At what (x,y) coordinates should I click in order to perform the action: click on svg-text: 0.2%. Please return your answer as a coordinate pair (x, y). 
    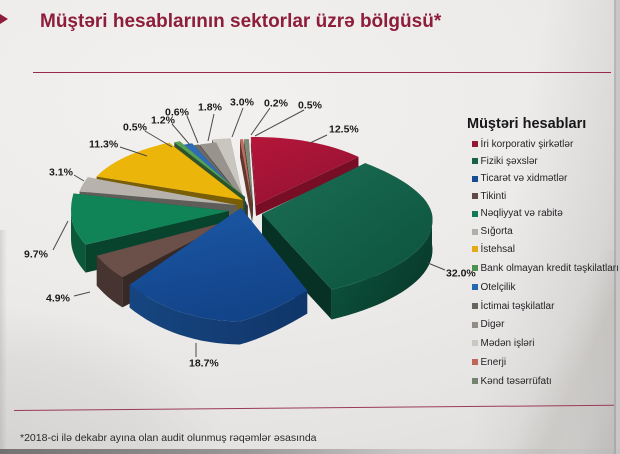
    Looking at the image, I should click on (276, 104).